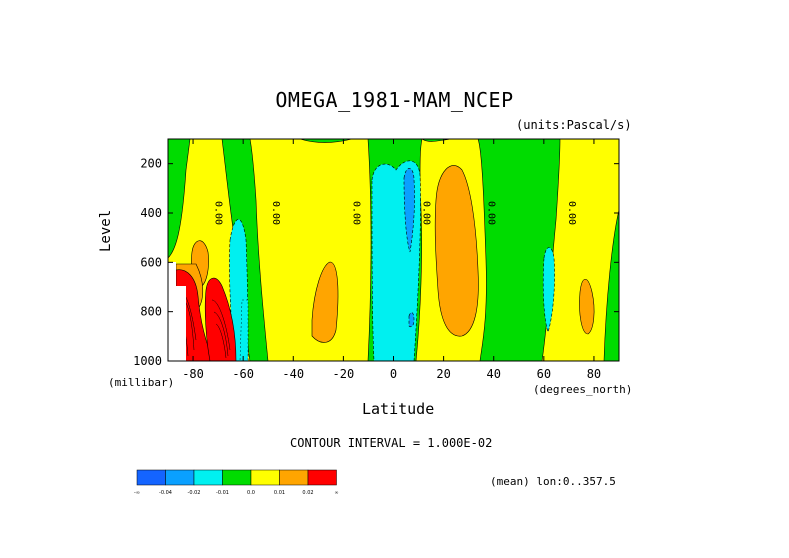  I want to click on x-tick-label: 60, so click(544, 374).